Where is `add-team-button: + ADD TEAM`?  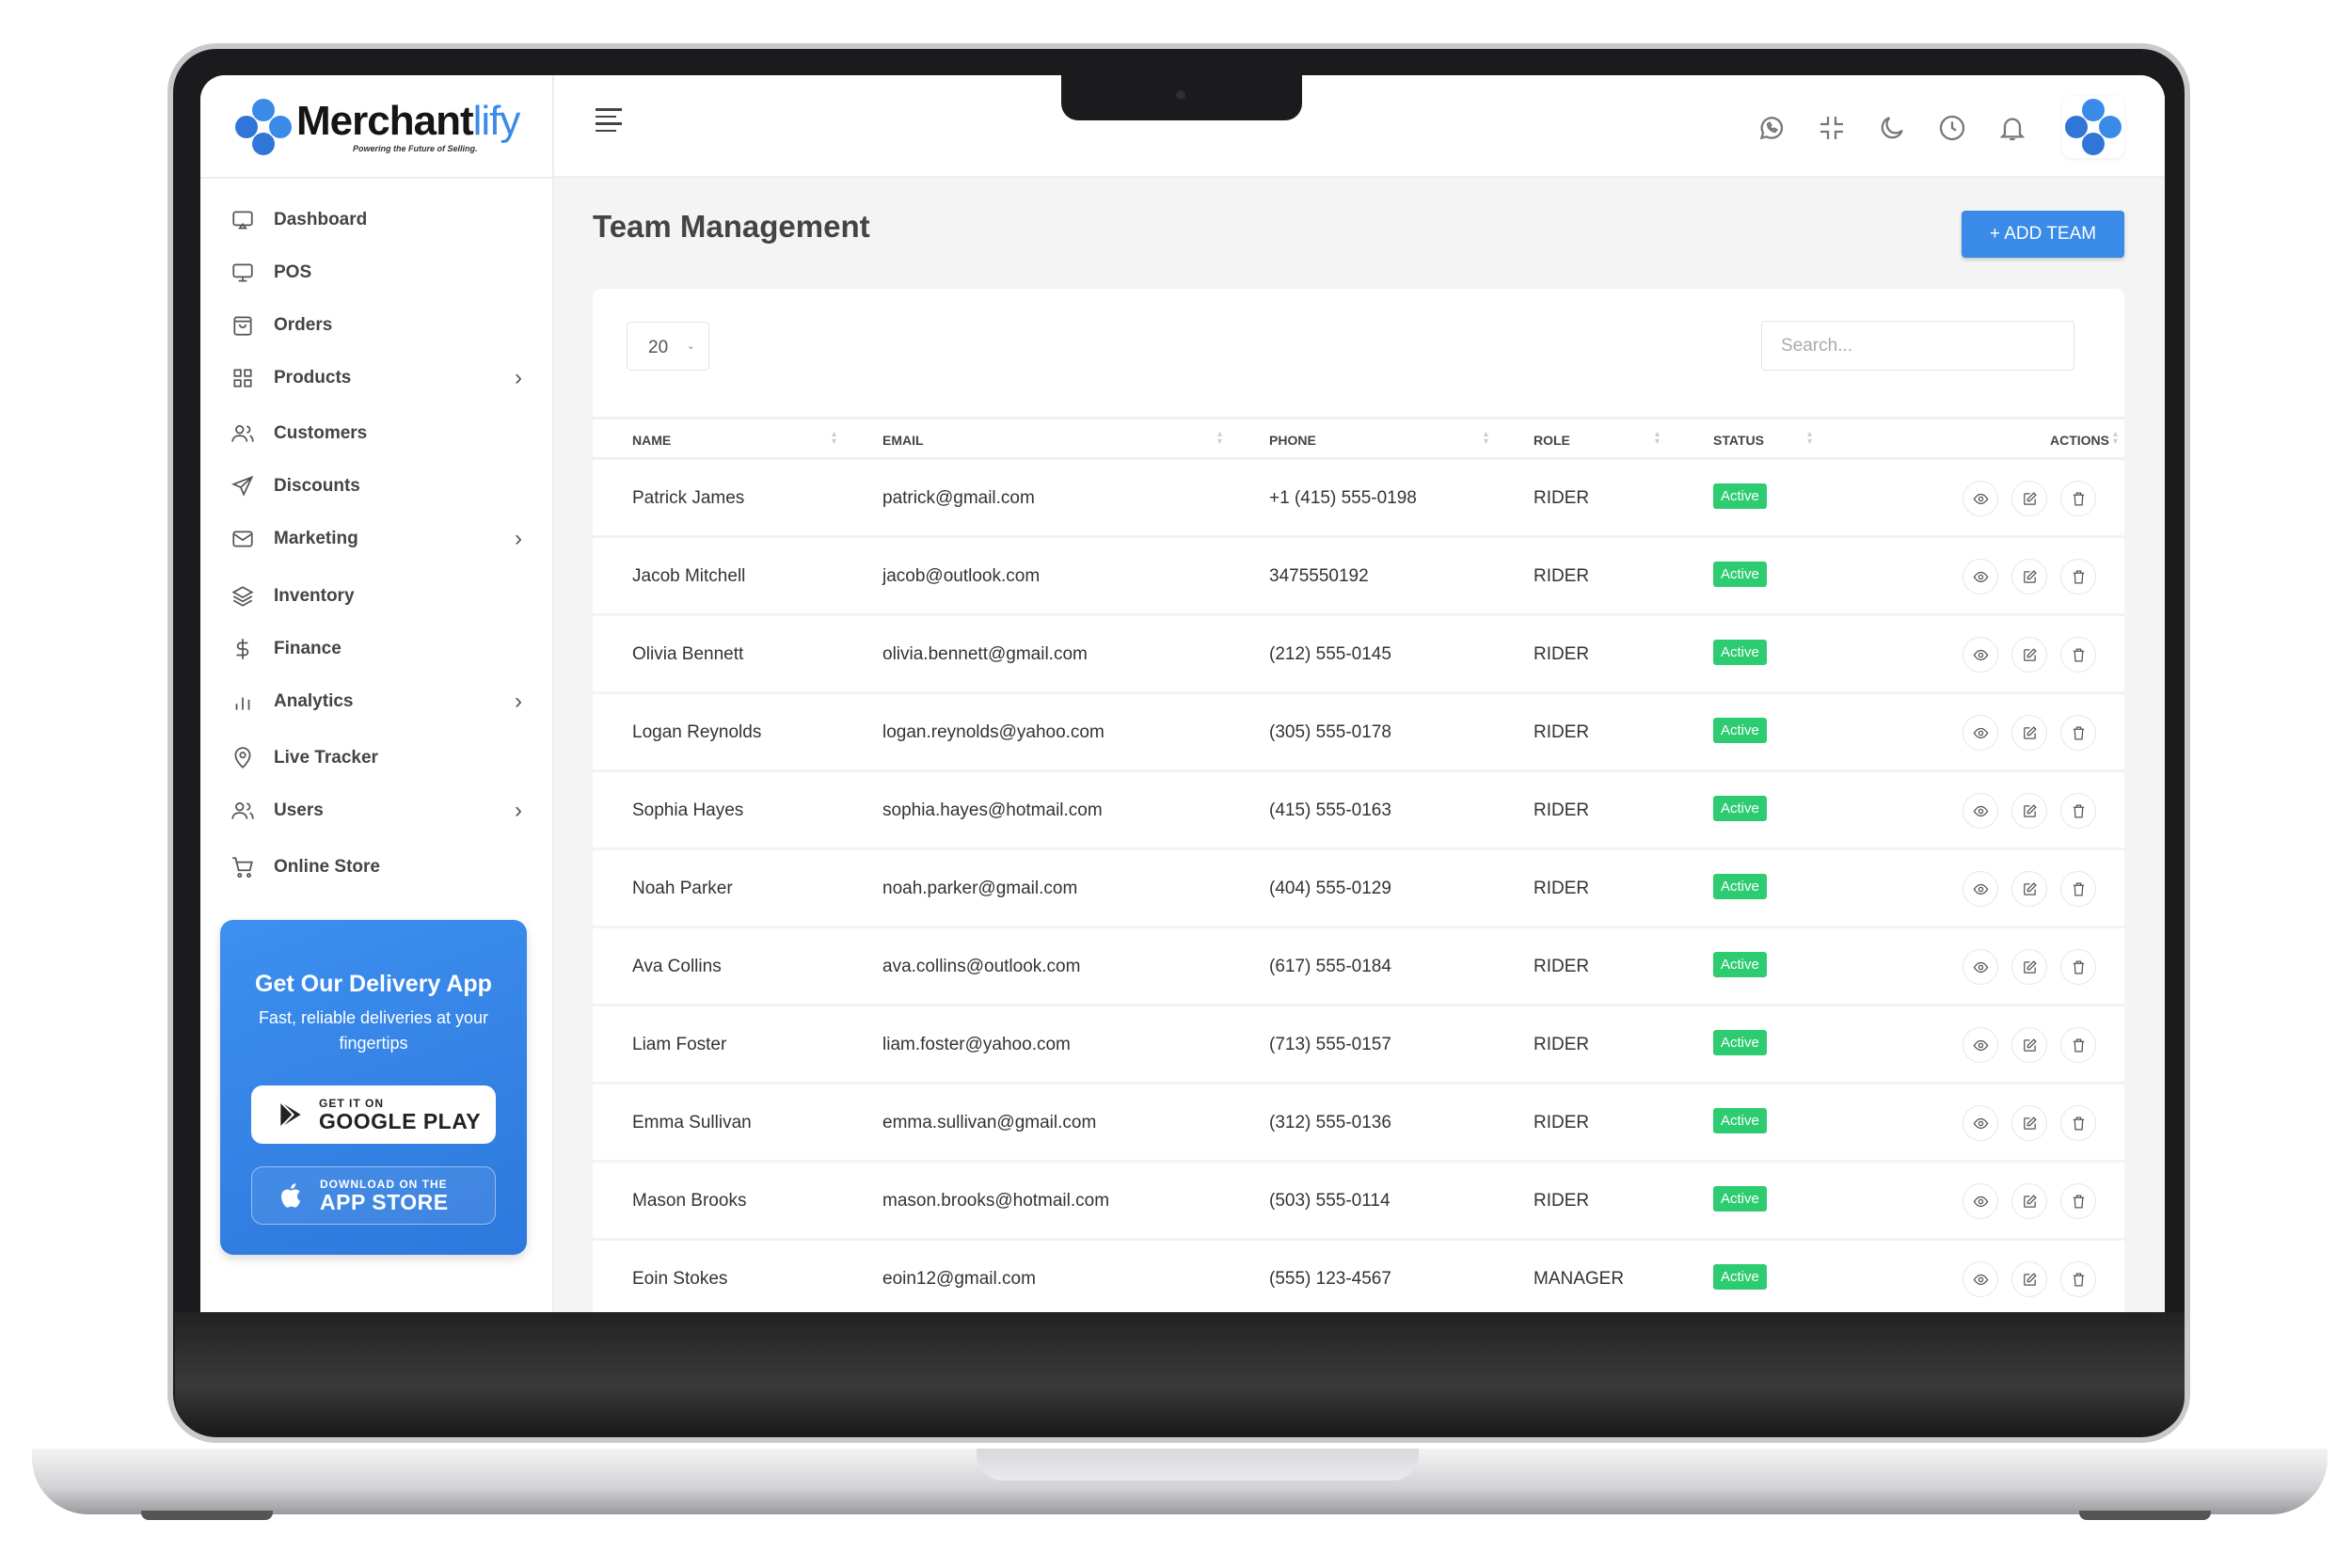 add-team-button: + ADD TEAM is located at coordinates (2043, 234).